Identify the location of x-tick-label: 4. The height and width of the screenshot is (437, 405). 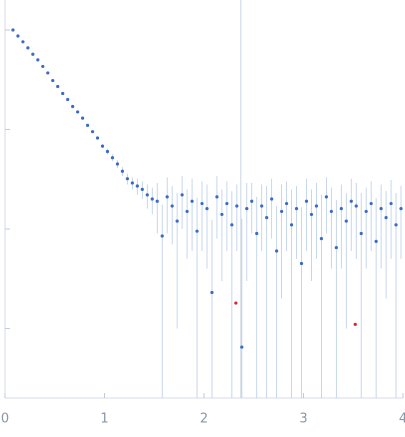
(402, 419).